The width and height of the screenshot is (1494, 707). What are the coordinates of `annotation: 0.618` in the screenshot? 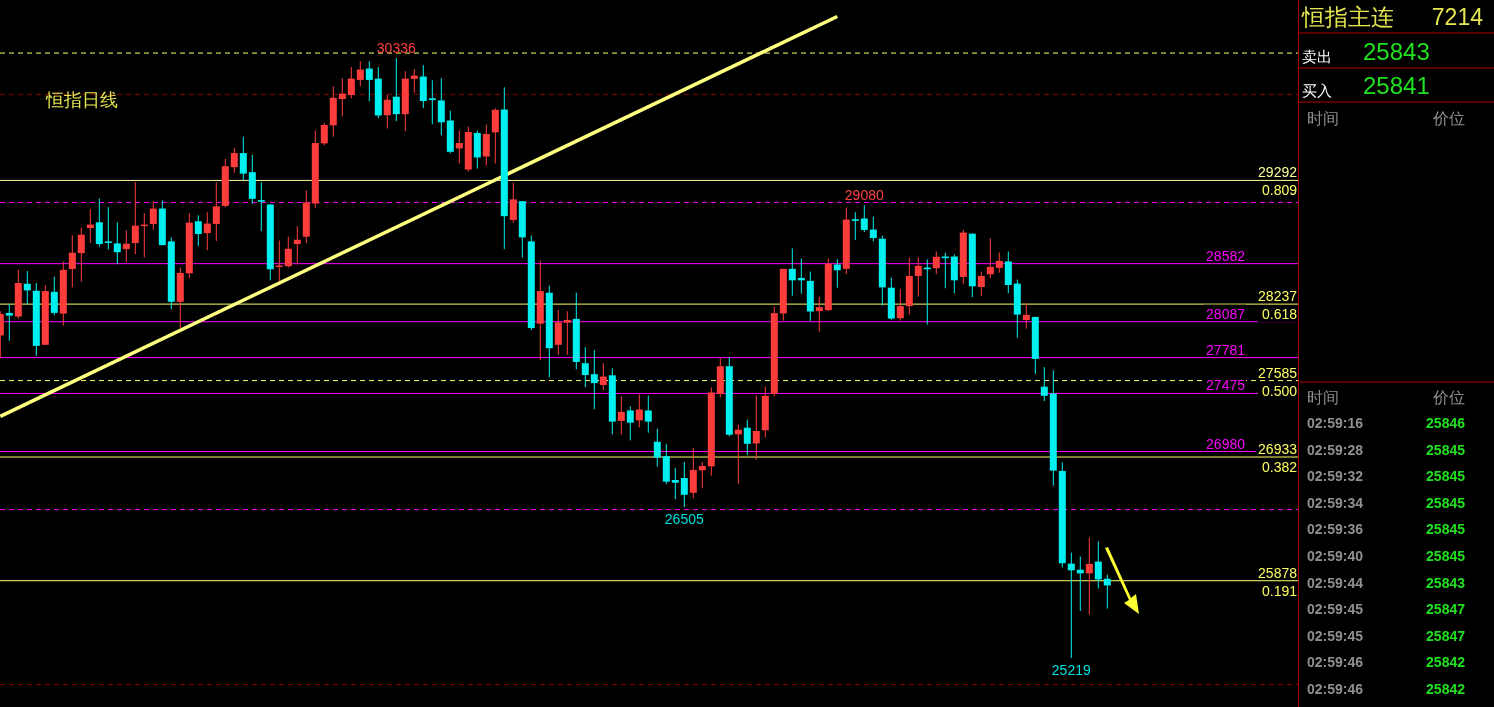 It's located at (1279, 314).